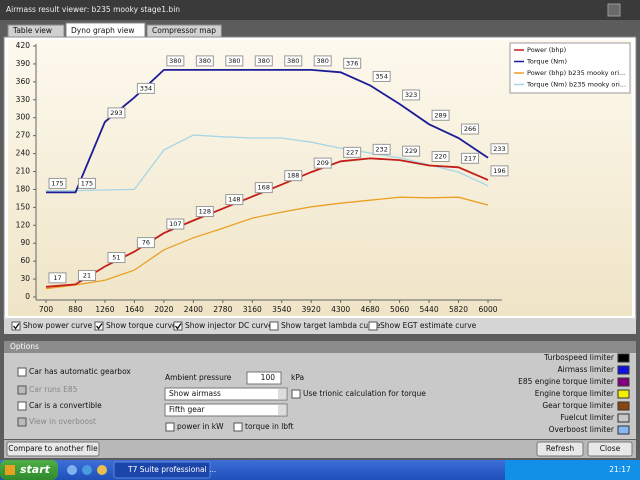 The height and width of the screenshot is (480, 640). I want to click on limiter-label: Gear torque limiter, so click(578, 405).